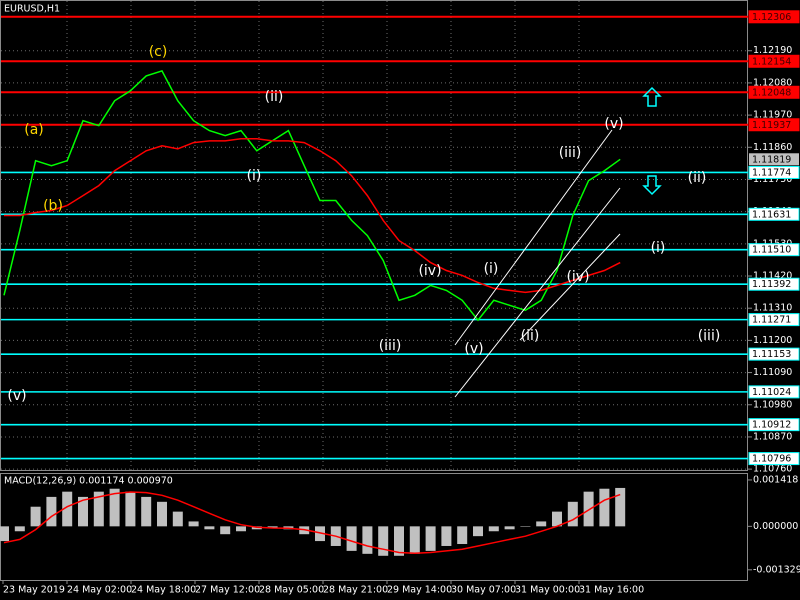 The height and width of the screenshot is (600, 800). Describe the element at coordinates (611, 590) in the screenshot. I see `x-tick-label: 31 May 16:00` at that location.